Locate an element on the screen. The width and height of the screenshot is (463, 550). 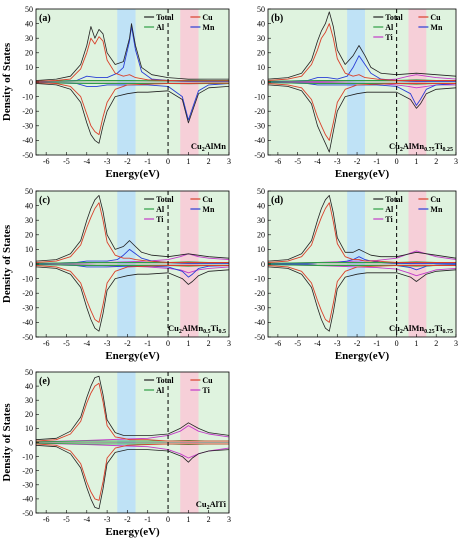
y-tick-label: -20 is located at coordinates (27, 293).